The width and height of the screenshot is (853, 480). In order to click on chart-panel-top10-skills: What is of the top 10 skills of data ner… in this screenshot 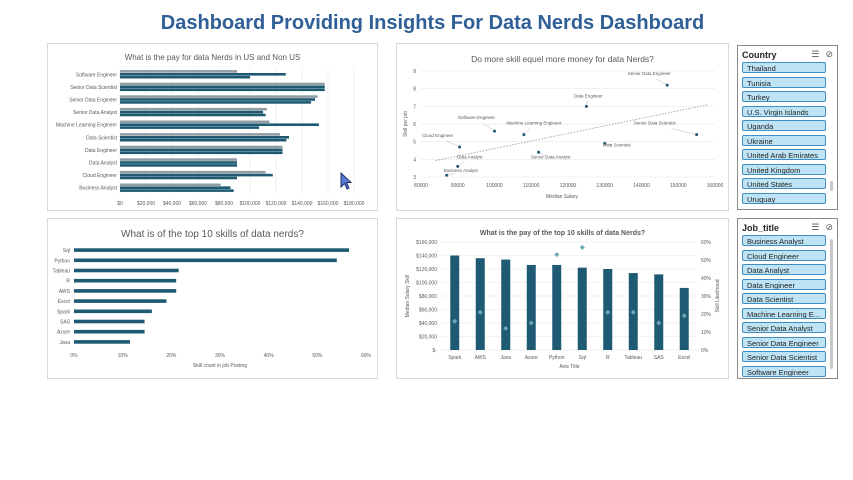, I will do `click(212, 298)`.